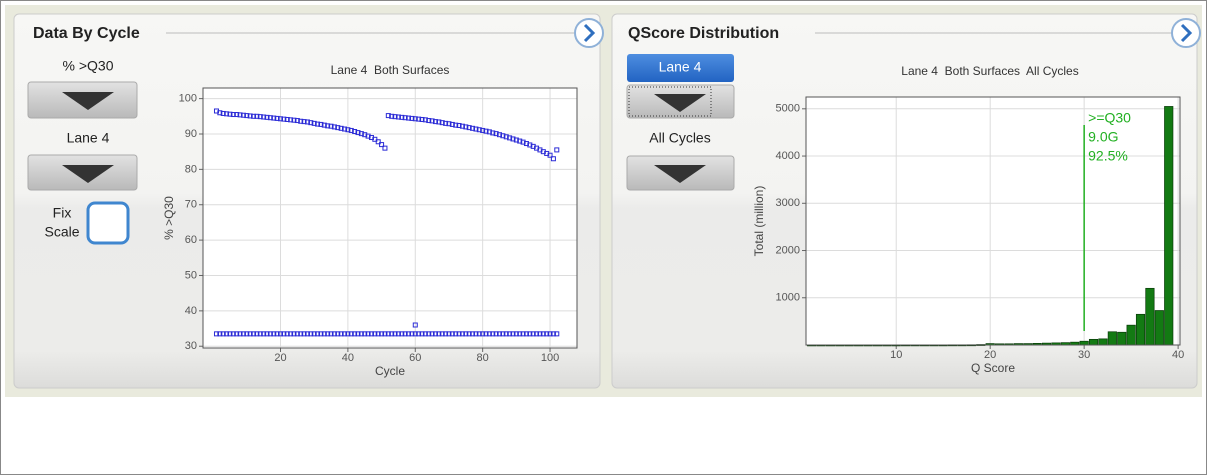  Describe the element at coordinates (390, 371) in the screenshot. I see `x-axis-label: Cycle` at that location.